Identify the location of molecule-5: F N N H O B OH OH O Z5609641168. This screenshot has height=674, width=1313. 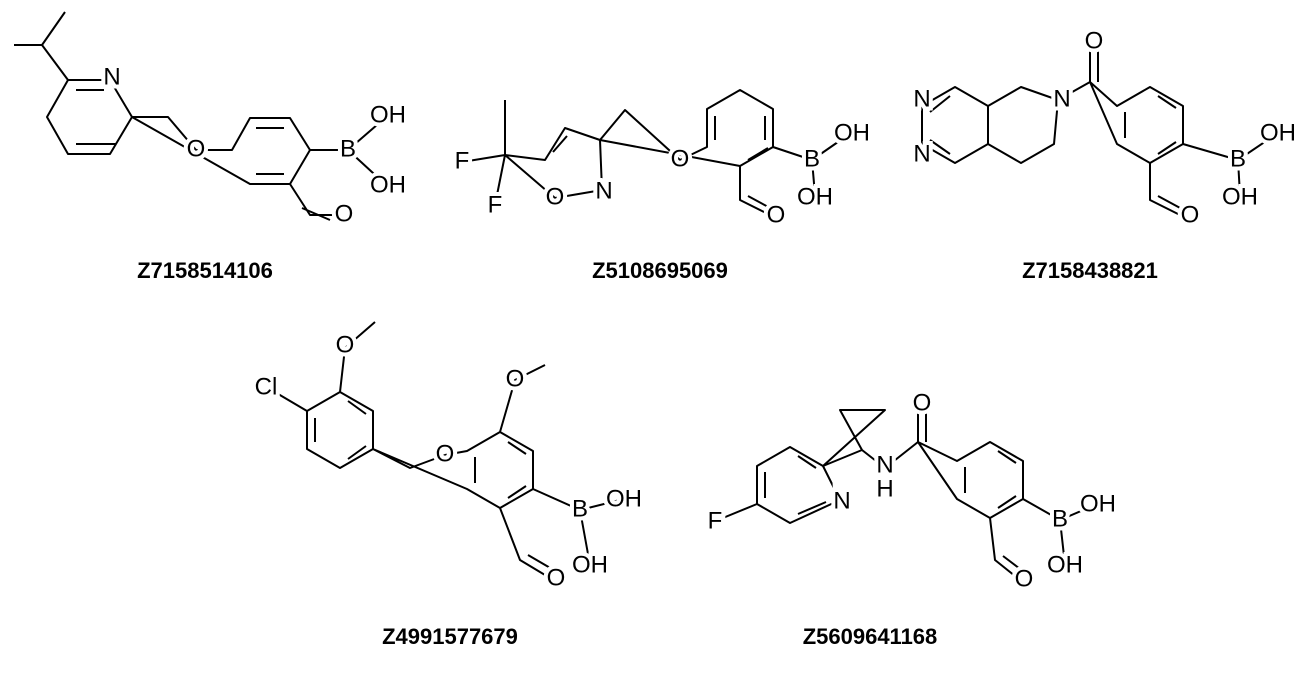
(912, 517).